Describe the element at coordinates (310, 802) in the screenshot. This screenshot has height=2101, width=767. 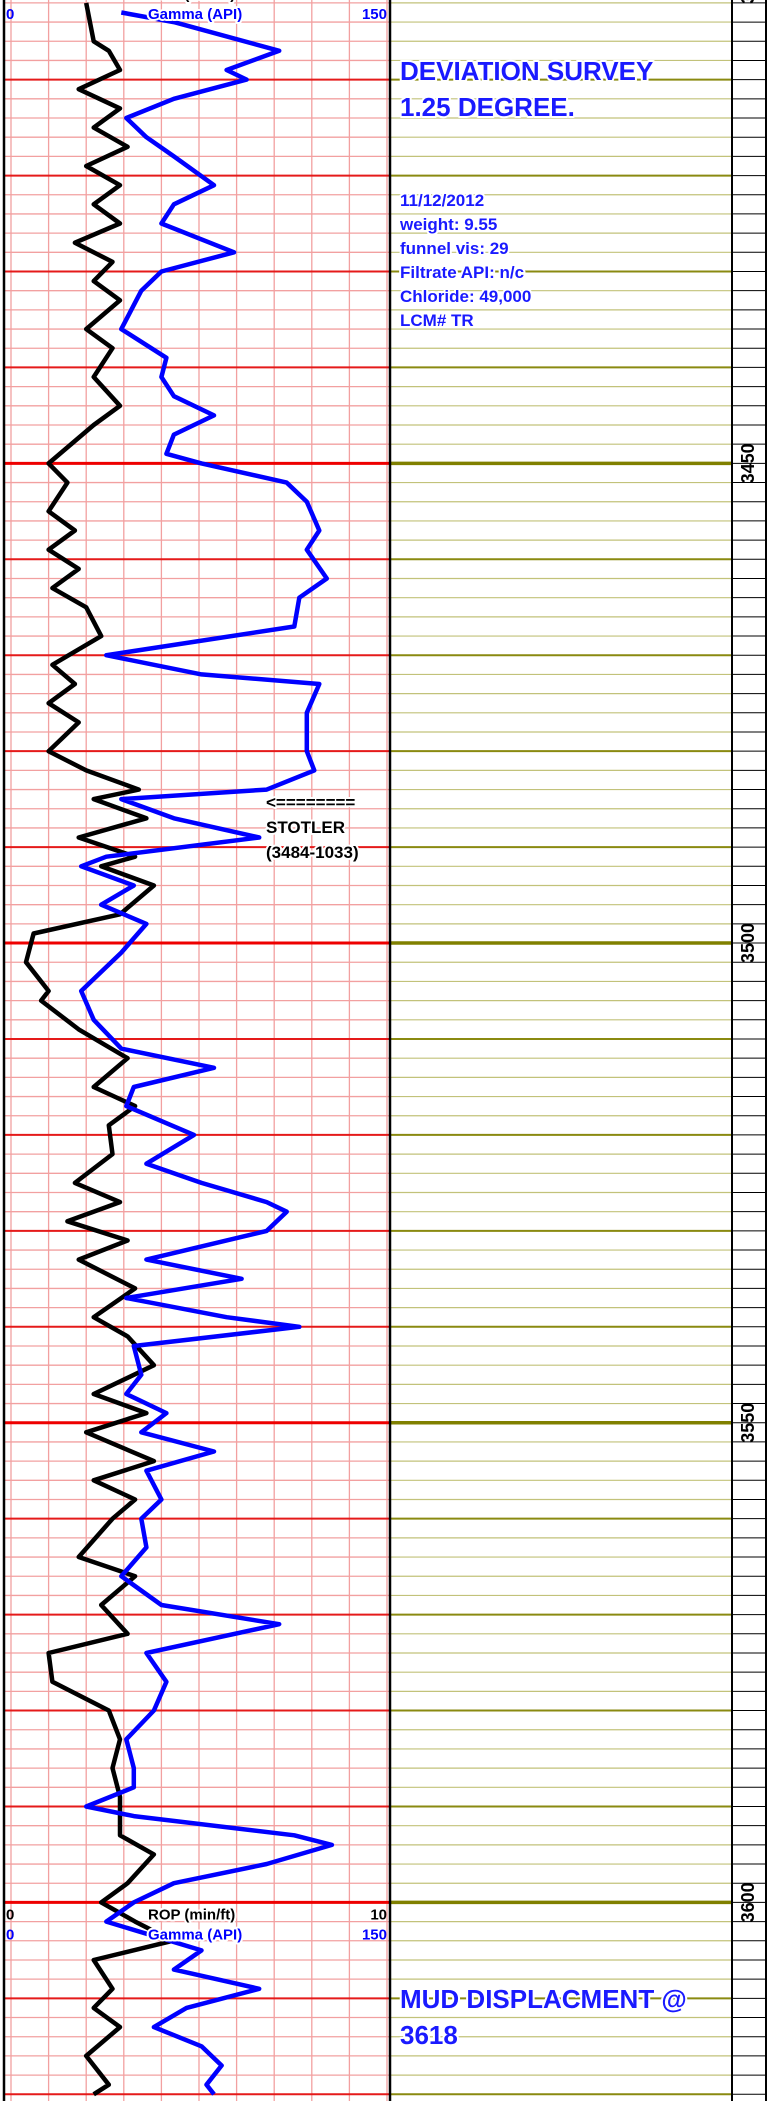
I see `annotation: <========` at that location.